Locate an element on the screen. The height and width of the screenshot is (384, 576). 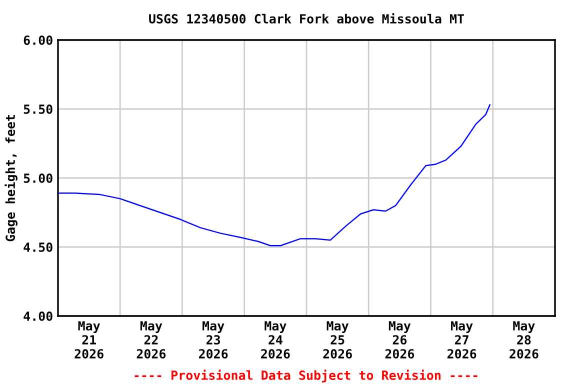
chart-title: USGS 12340500 Clark Fork above Missoula MT is located at coordinates (306, 18).